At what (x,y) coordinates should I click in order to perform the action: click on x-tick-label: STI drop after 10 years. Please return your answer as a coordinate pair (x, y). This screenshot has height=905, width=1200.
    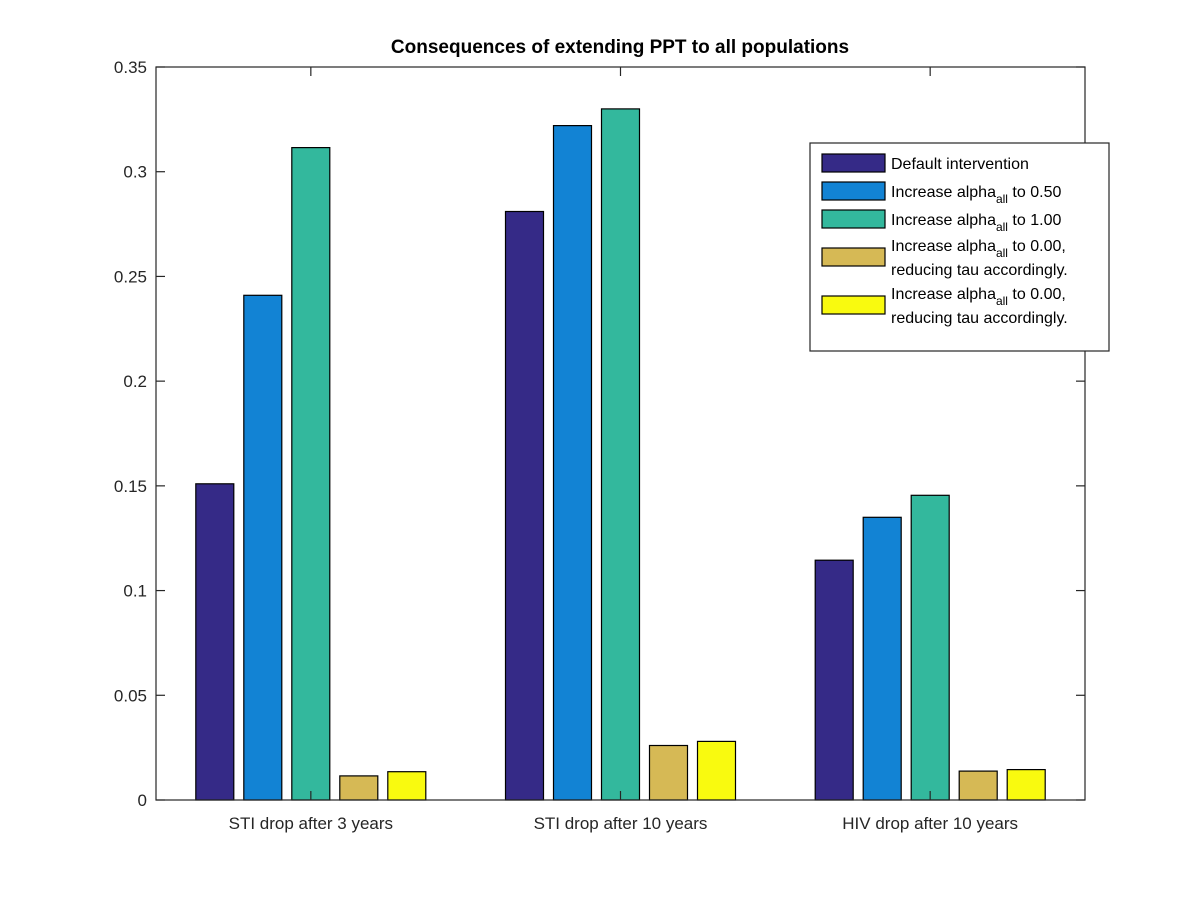
    Looking at the image, I should click on (621, 823).